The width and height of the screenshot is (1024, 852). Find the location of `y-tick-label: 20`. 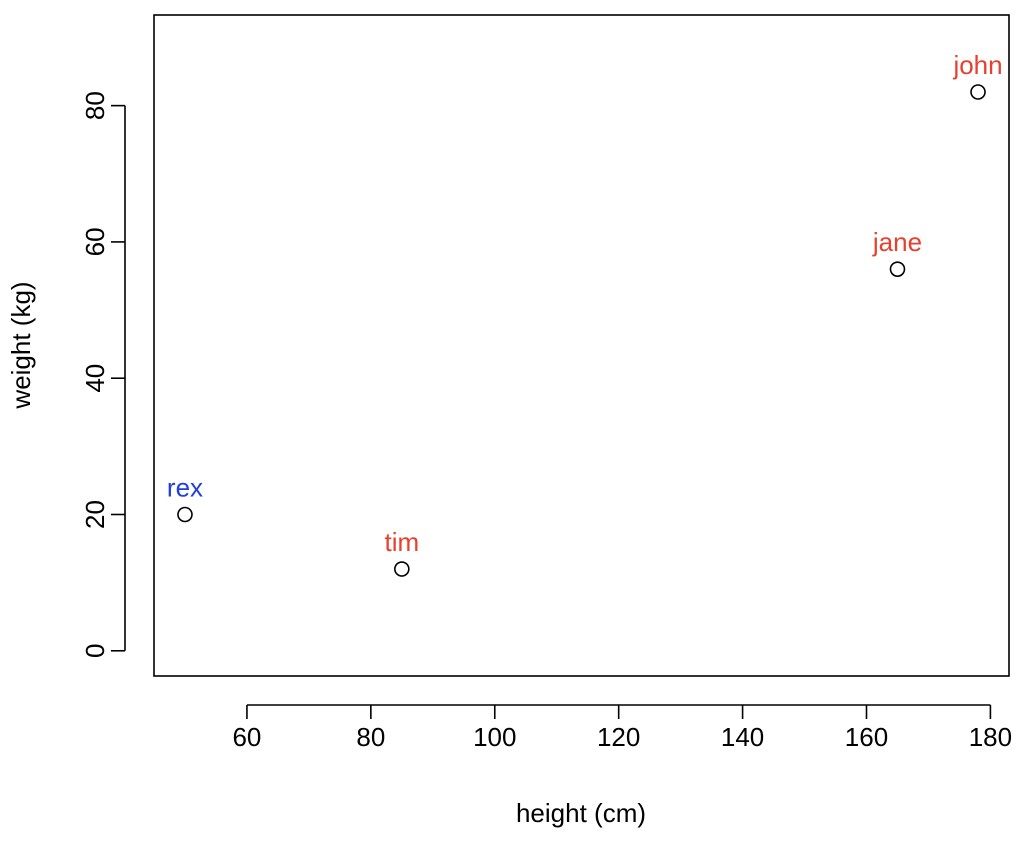

y-tick-label: 20 is located at coordinates (95, 514).